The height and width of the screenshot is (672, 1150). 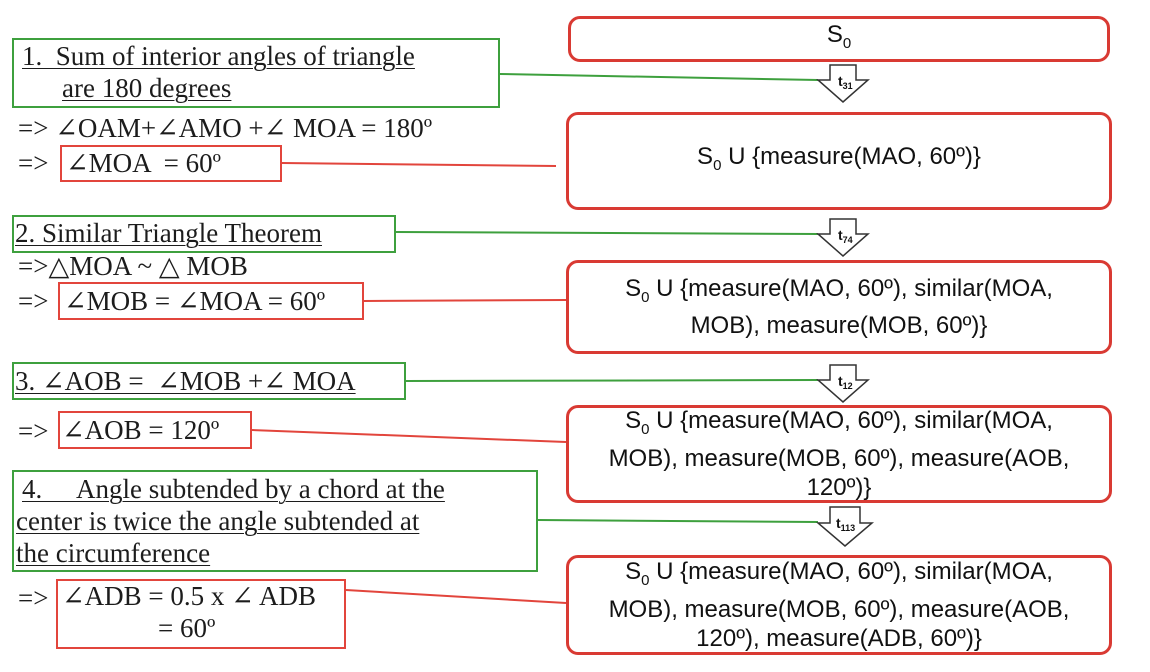 I want to click on theorem-3-line-1: 3. ∠AOB = ∠MOB +∠ MOA, so click(x=185, y=381).